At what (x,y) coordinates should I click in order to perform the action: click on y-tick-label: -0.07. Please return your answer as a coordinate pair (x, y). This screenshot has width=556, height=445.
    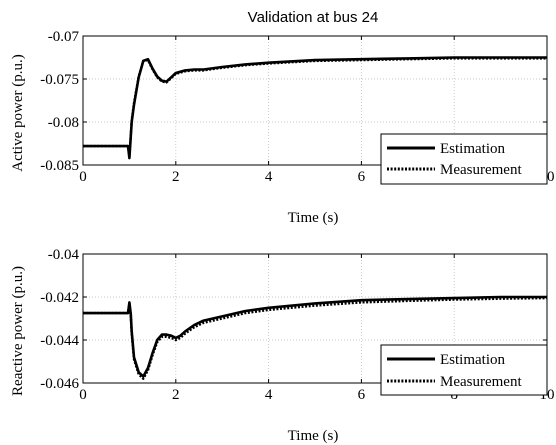
    Looking at the image, I should click on (64, 37).